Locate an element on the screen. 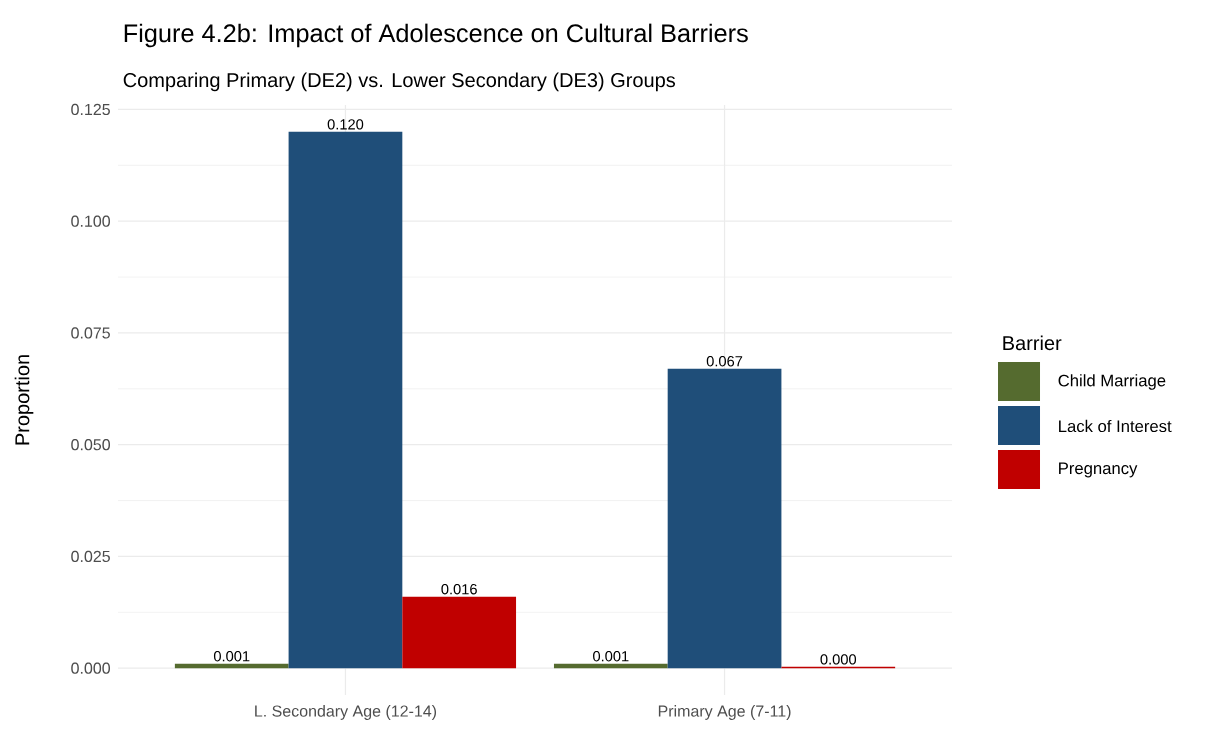 The height and width of the screenshot is (734, 1220). data-label: 0.067 is located at coordinates (724, 361).